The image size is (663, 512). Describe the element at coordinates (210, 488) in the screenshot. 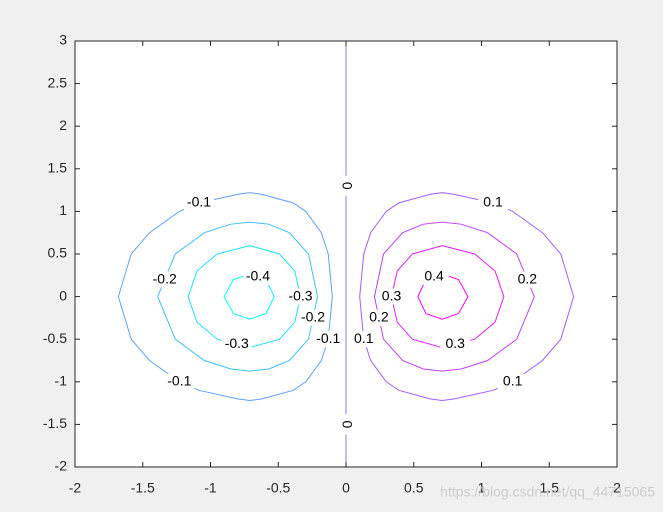

I see `x-tick-label: -1` at that location.